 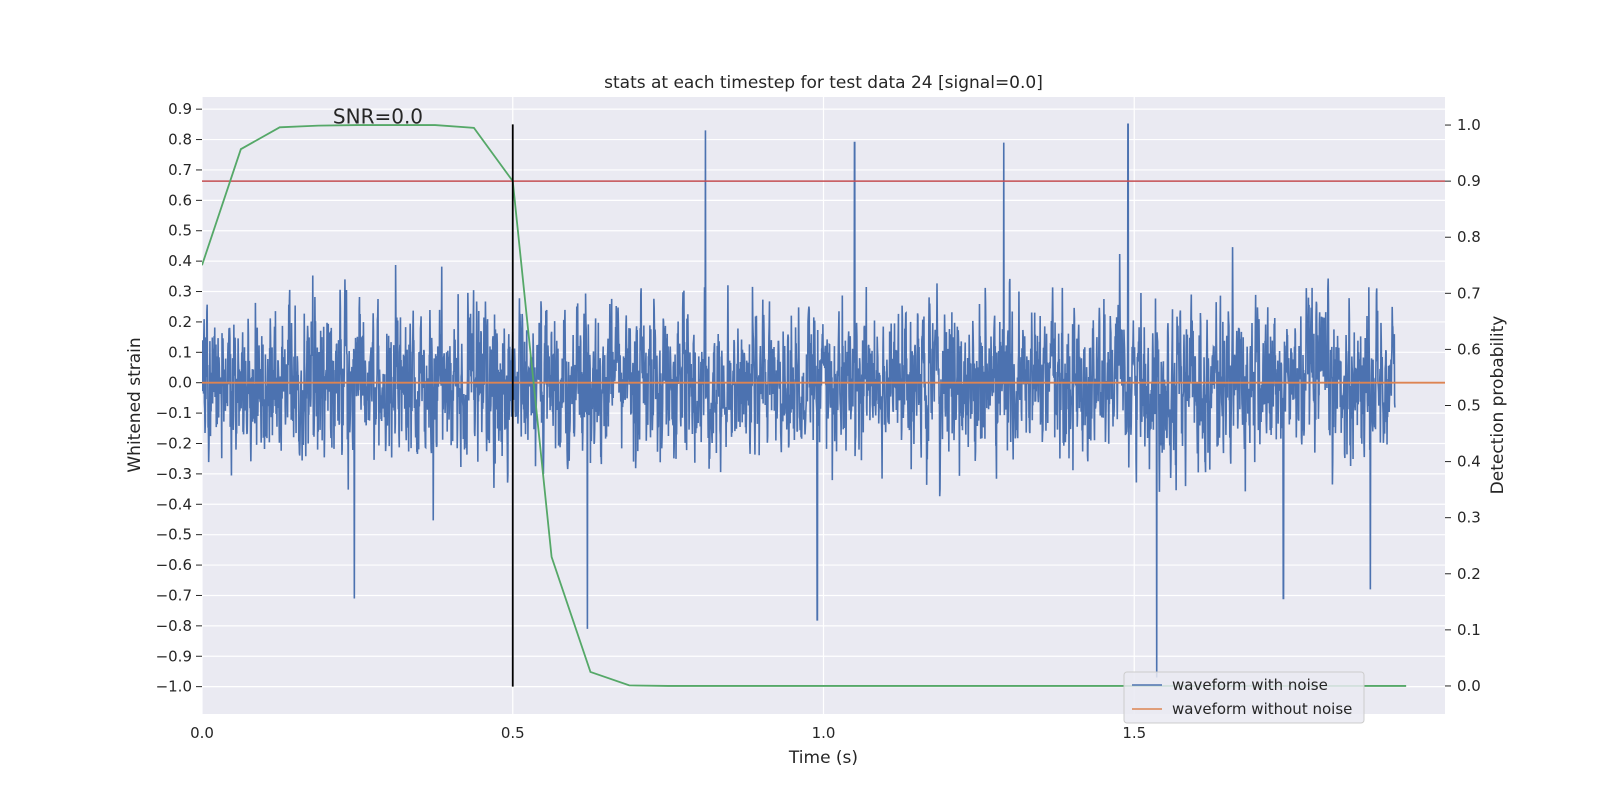 What do you see at coordinates (174, 504) in the screenshot?
I see `y-tick-label: −0.4` at bounding box center [174, 504].